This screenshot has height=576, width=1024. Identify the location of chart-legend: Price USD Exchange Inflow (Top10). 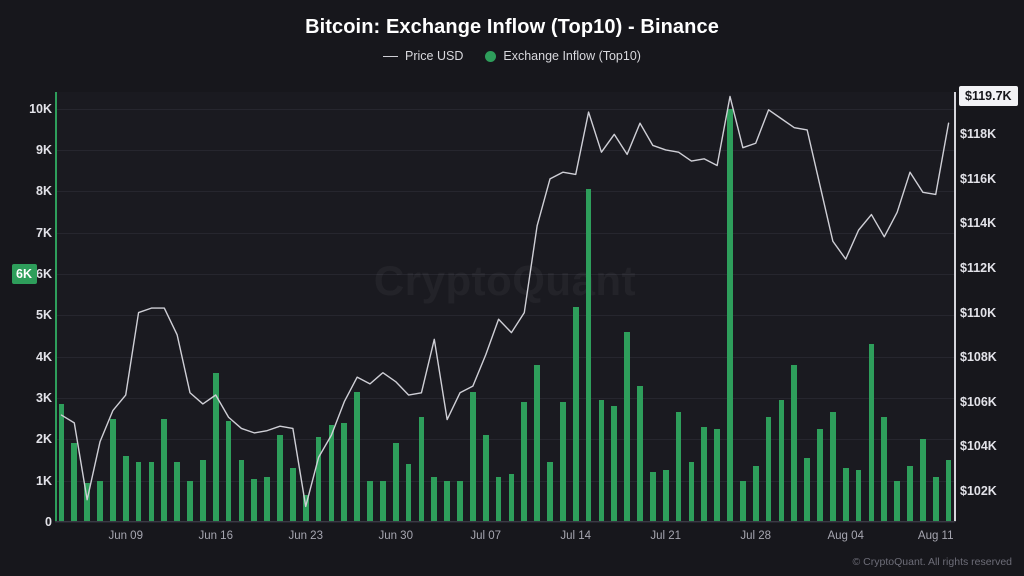
(512, 56).